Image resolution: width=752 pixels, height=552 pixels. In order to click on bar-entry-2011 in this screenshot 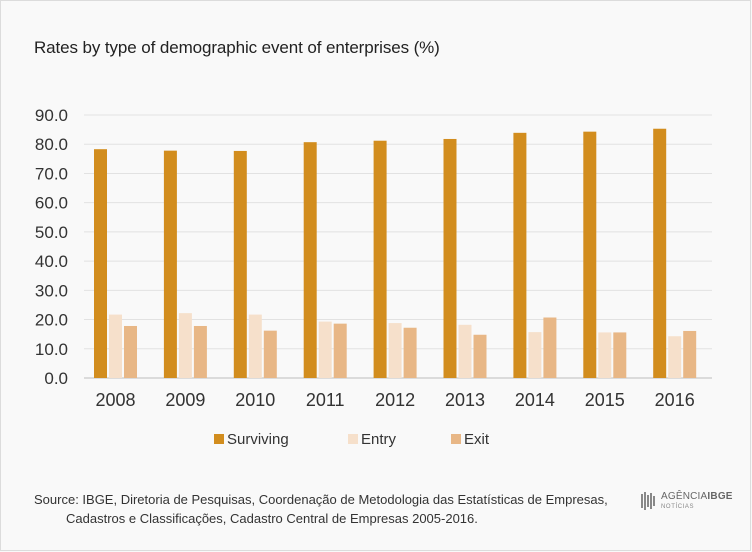, I will do `click(325, 349)`.